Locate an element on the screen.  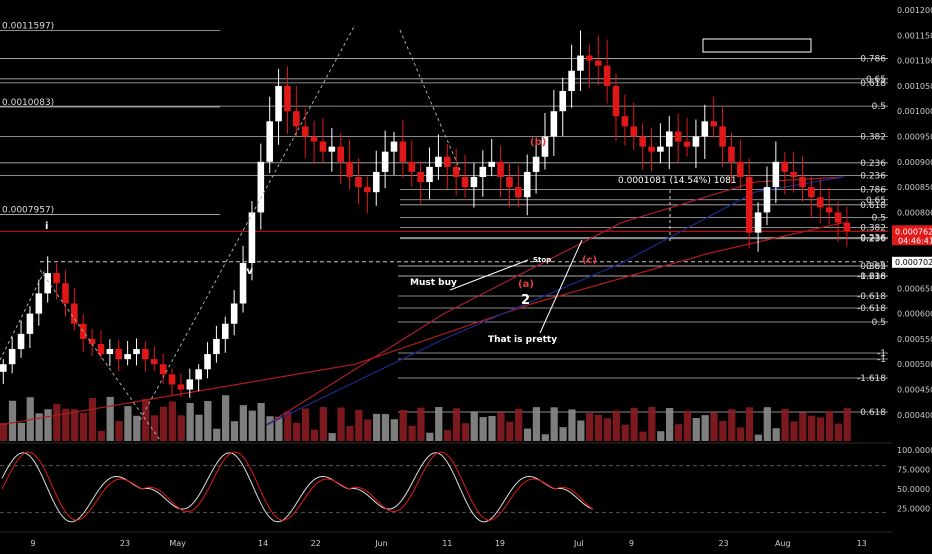
annotation-wave-c: (c) is located at coordinates (589, 260).